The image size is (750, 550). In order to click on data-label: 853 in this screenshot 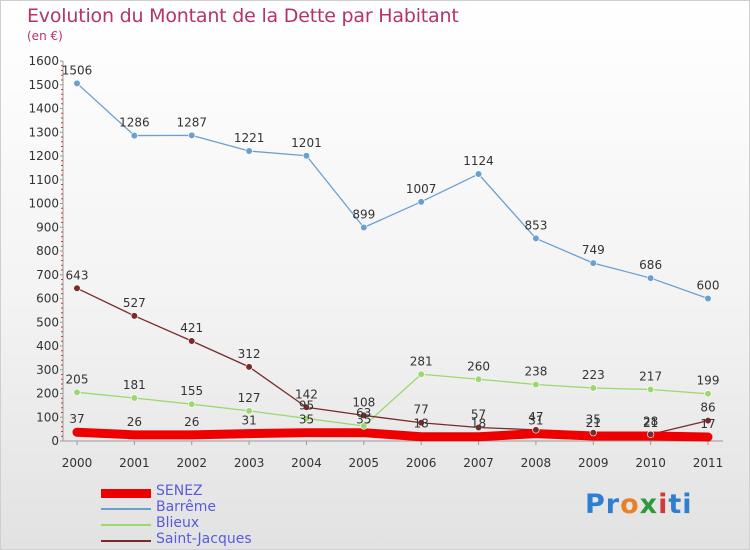, I will do `click(535, 225)`.